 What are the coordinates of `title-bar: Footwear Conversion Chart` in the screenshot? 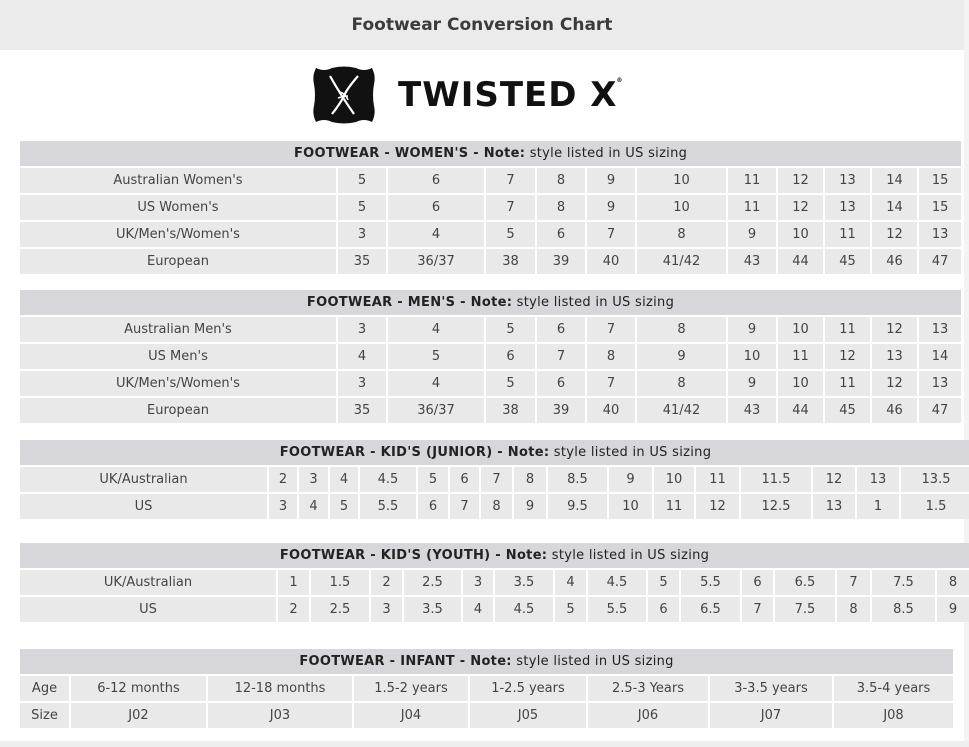 It's located at (482, 25).